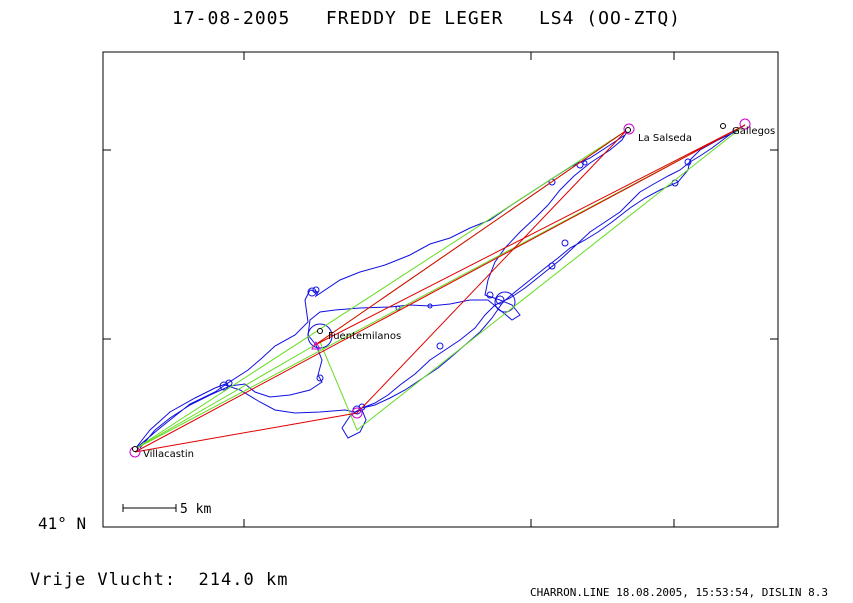 This screenshot has width=853, height=603. What do you see at coordinates (231, 18) in the screenshot?
I see `flight-date: 17-08-2005` at bounding box center [231, 18].